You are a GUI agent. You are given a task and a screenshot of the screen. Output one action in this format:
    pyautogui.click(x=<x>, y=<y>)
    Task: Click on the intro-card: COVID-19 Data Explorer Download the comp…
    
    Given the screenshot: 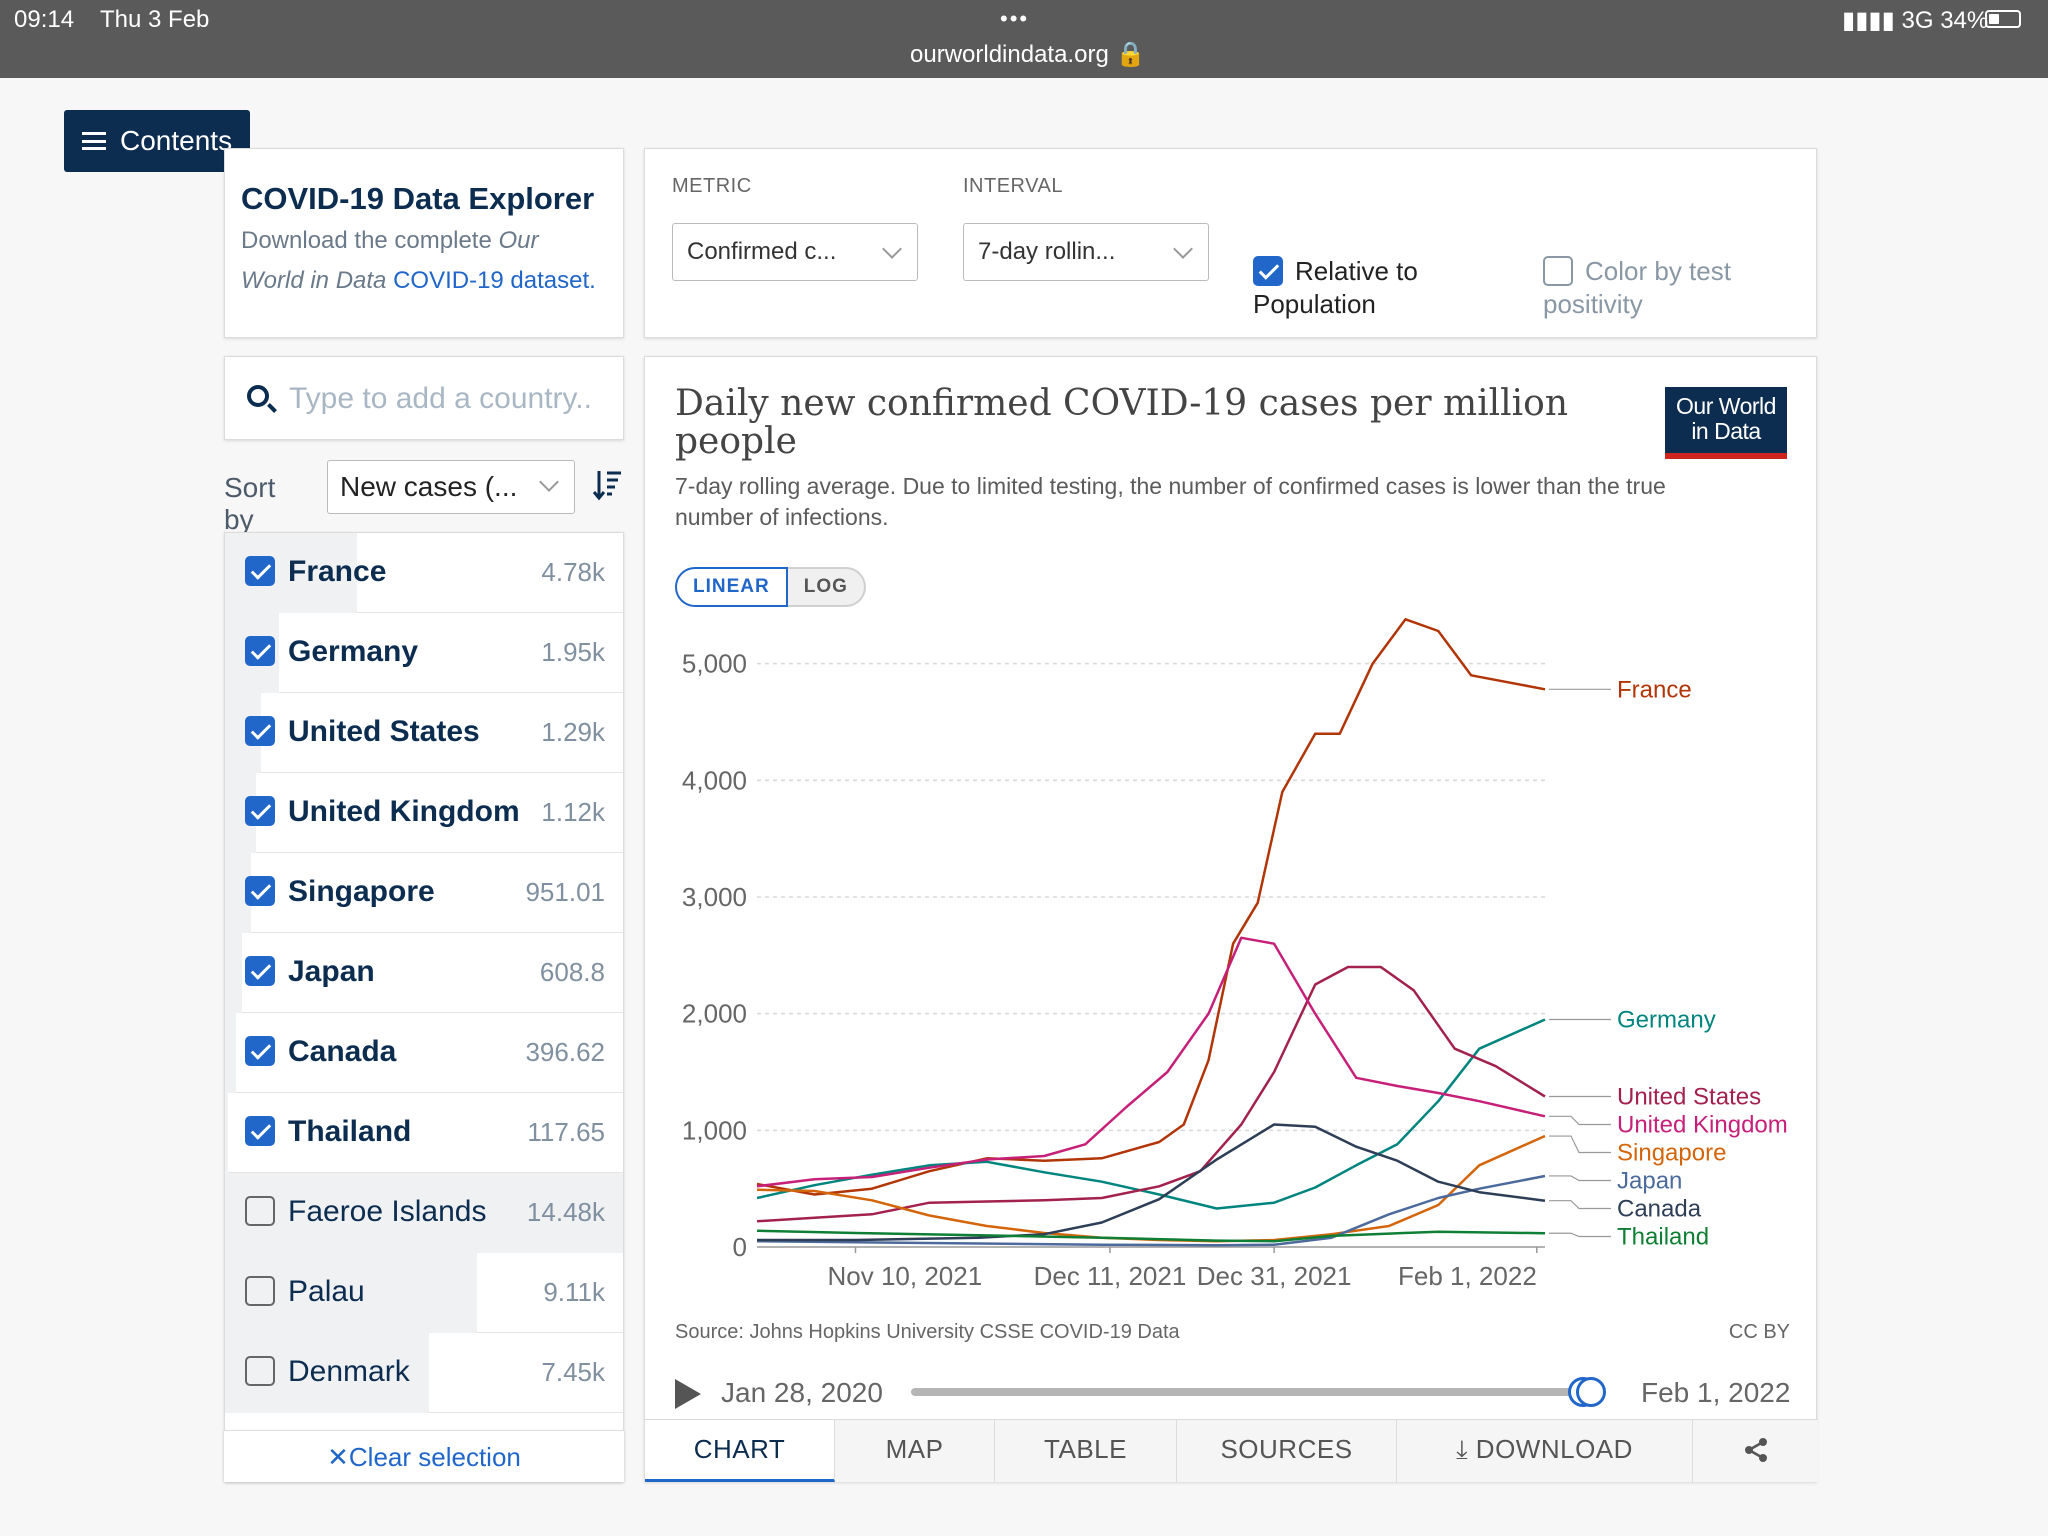 What is the action you would take?
    pyautogui.click(x=424, y=243)
    